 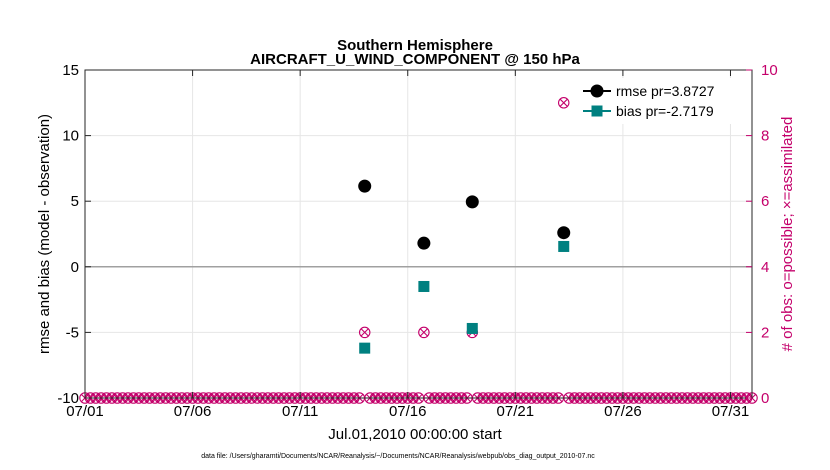 What do you see at coordinates (731, 411) in the screenshot?
I see `x-tick-label: 07/31` at bounding box center [731, 411].